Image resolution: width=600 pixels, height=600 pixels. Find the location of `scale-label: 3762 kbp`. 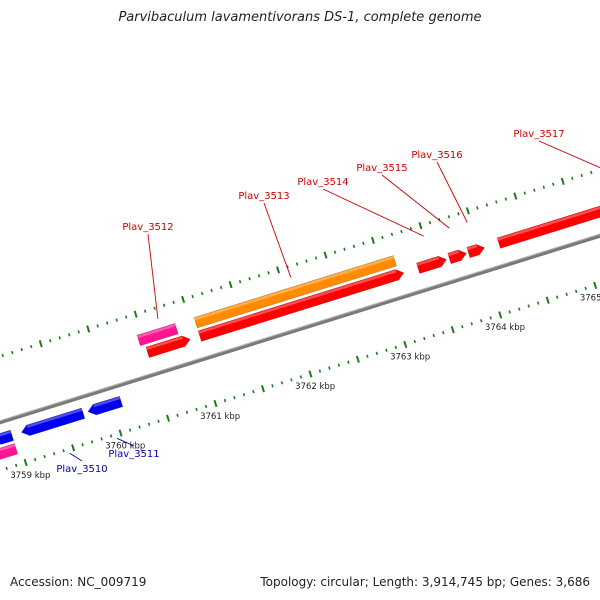

scale-label: 3762 kbp is located at coordinates (315, 387).